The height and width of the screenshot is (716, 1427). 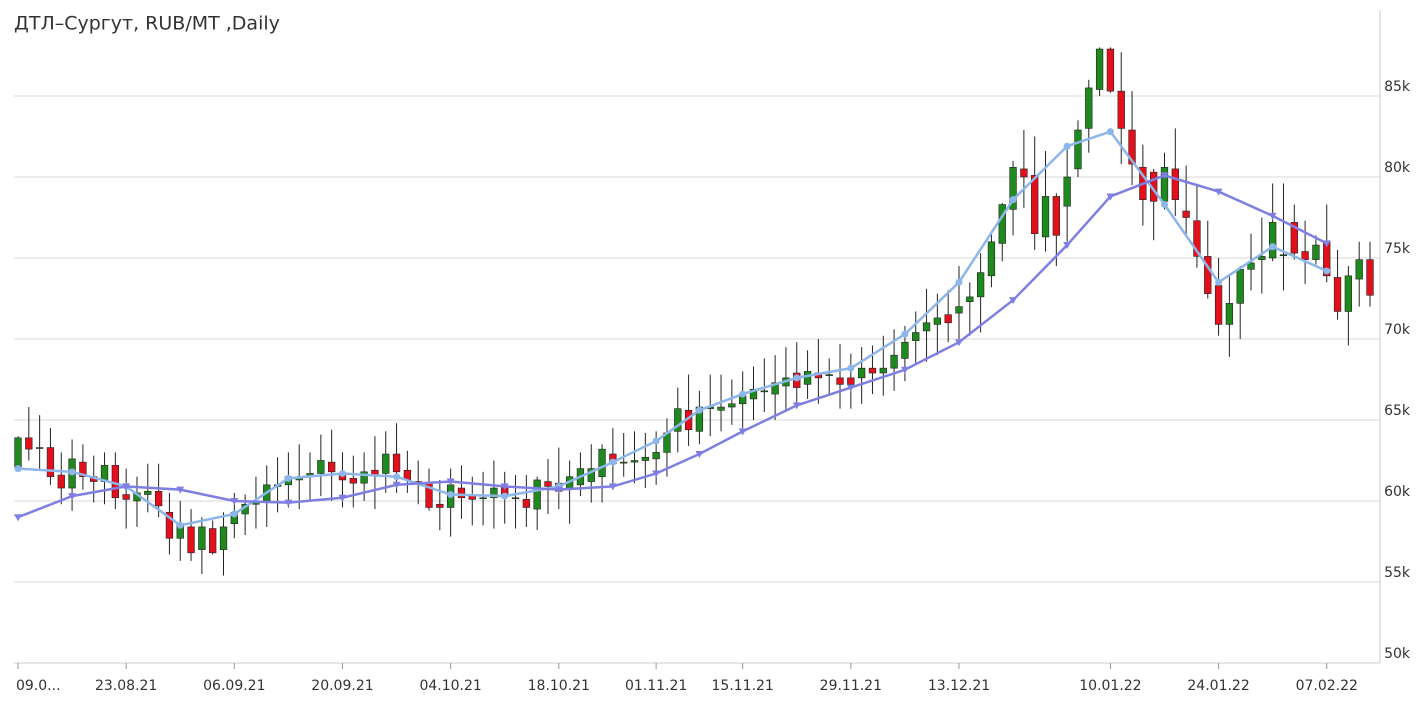 What do you see at coordinates (234, 686) in the screenshot?
I see `x-tick-label: 06.09.21` at bounding box center [234, 686].